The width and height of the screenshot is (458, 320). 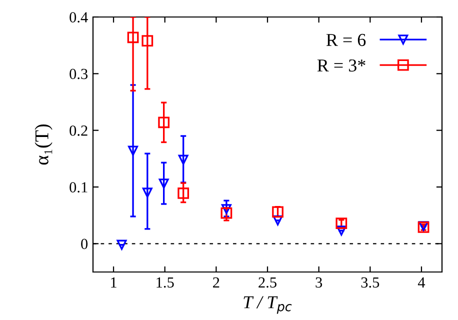 What do you see at coordinates (319, 282) in the screenshot?
I see `x-tick-label: 3` at bounding box center [319, 282].